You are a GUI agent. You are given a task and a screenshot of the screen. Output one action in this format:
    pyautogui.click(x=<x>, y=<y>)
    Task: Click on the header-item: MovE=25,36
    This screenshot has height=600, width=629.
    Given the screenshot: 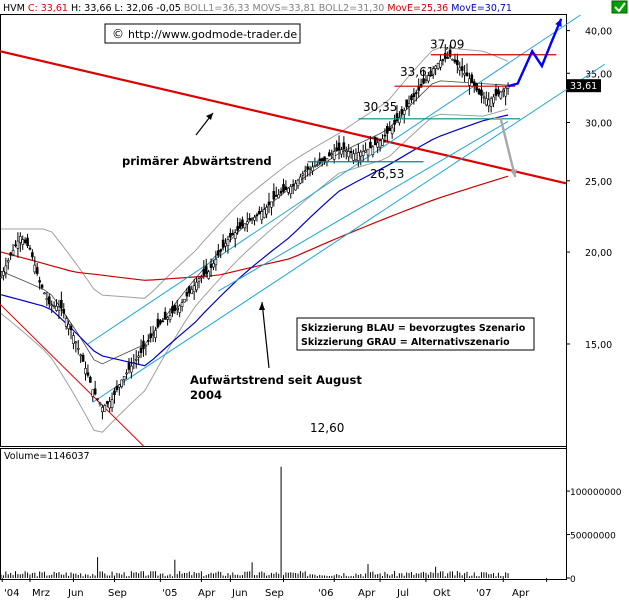 What is the action you would take?
    pyautogui.click(x=416, y=8)
    